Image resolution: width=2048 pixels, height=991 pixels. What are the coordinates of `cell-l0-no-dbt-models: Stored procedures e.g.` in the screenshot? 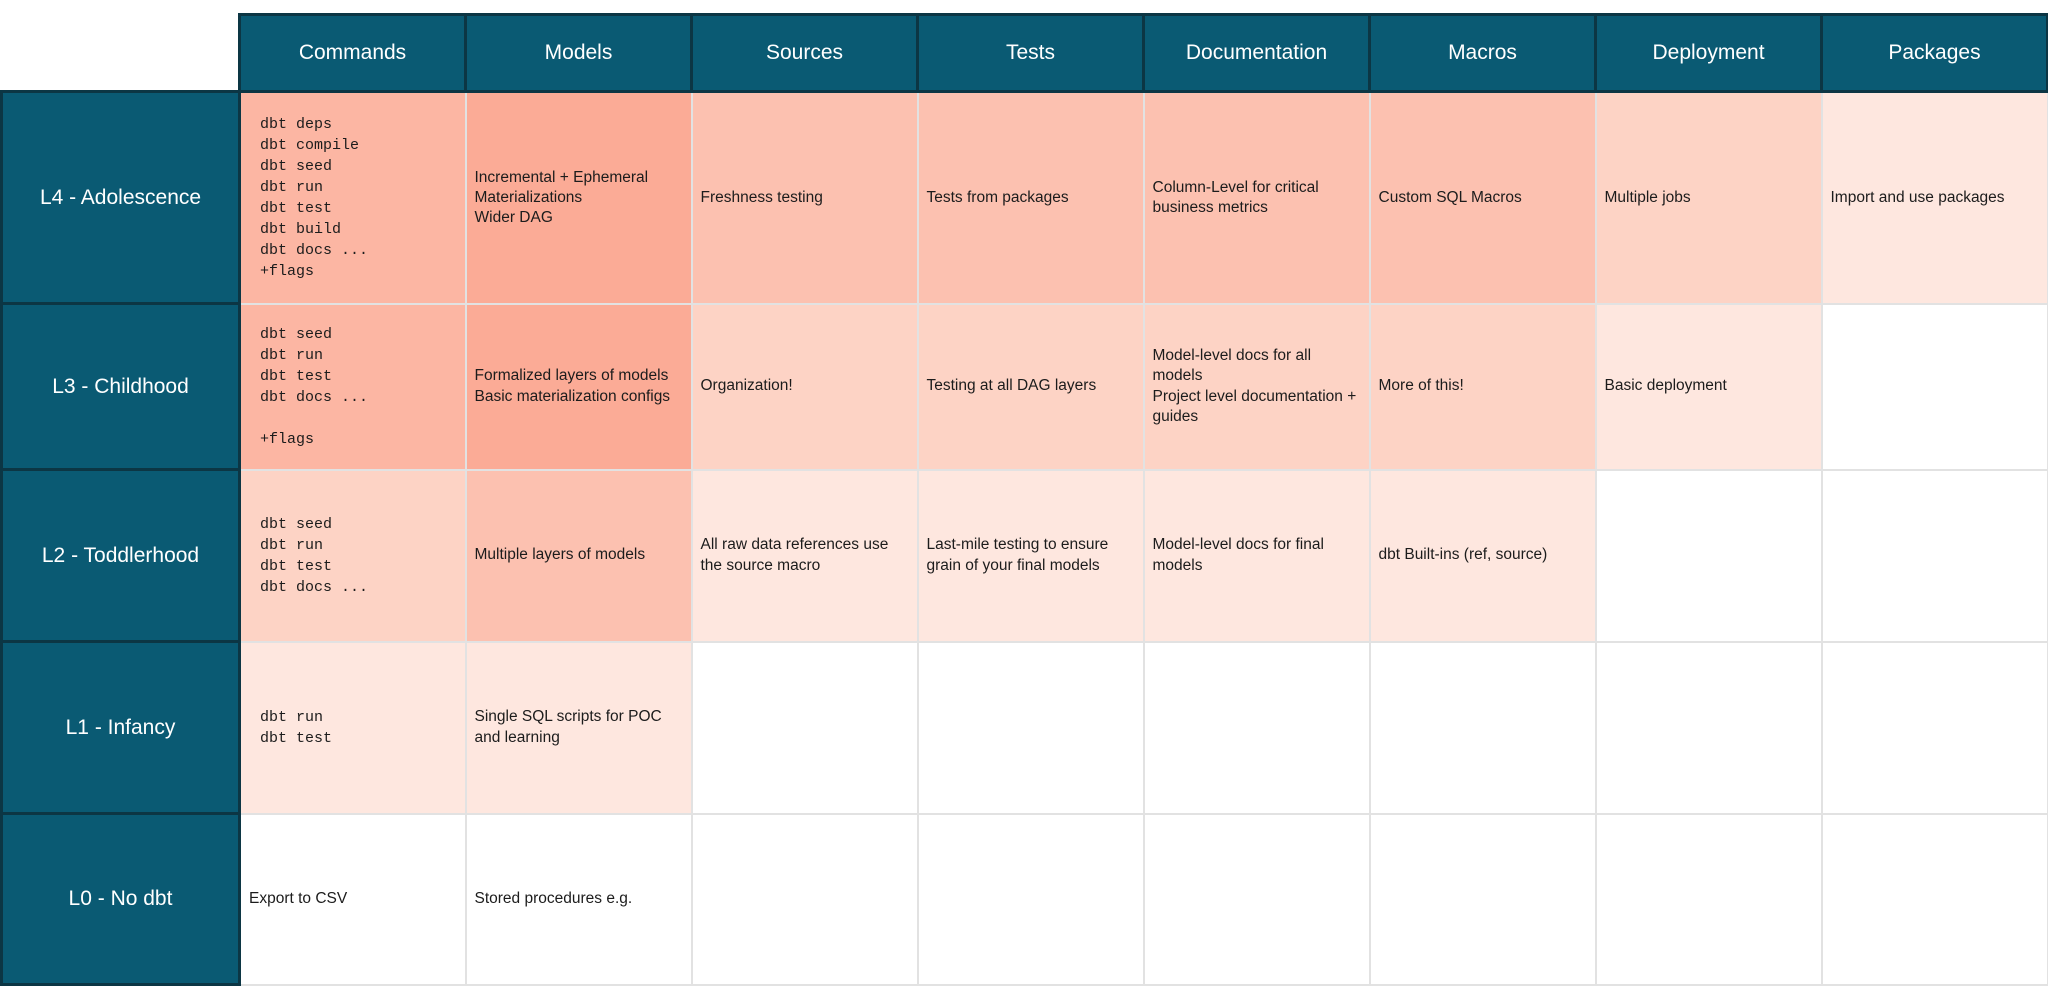 It's located at (578, 899).